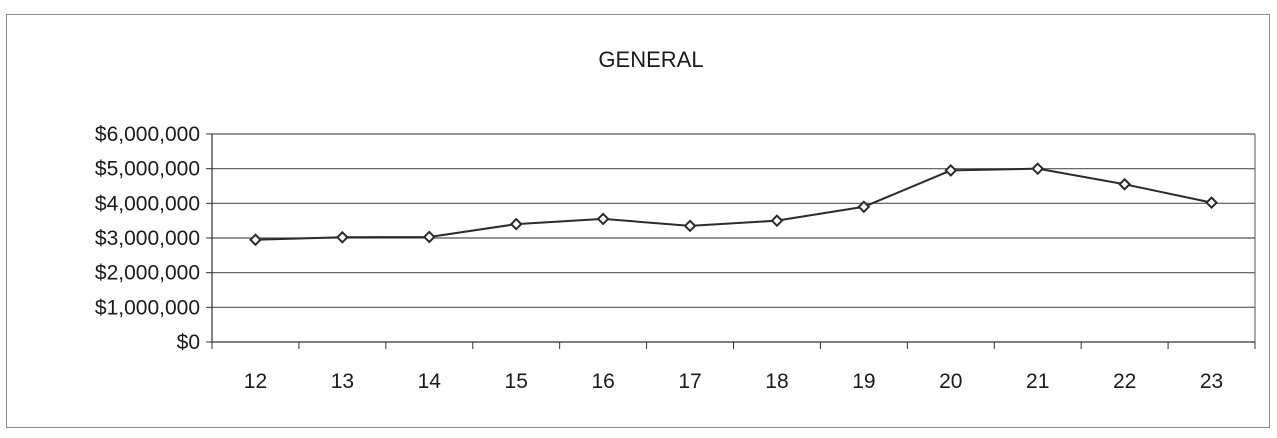 The image size is (1277, 438). Describe the element at coordinates (255, 381) in the screenshot. I see `x-tick-label: 12` at that location.